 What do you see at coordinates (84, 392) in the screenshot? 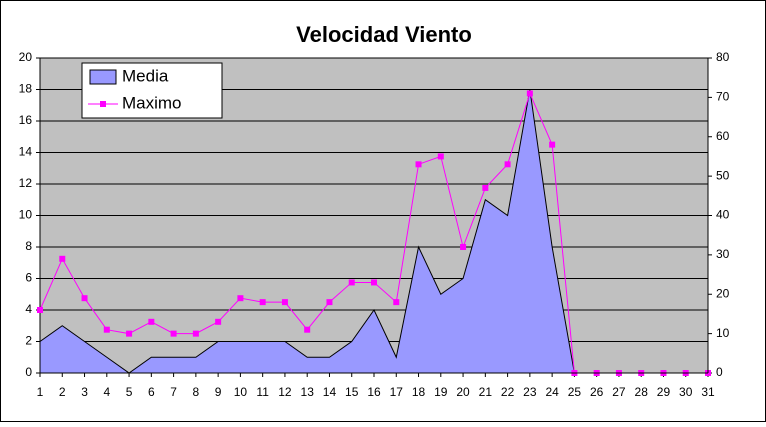
I see `x-tick-label: 3` at bounding box center [84, 392].